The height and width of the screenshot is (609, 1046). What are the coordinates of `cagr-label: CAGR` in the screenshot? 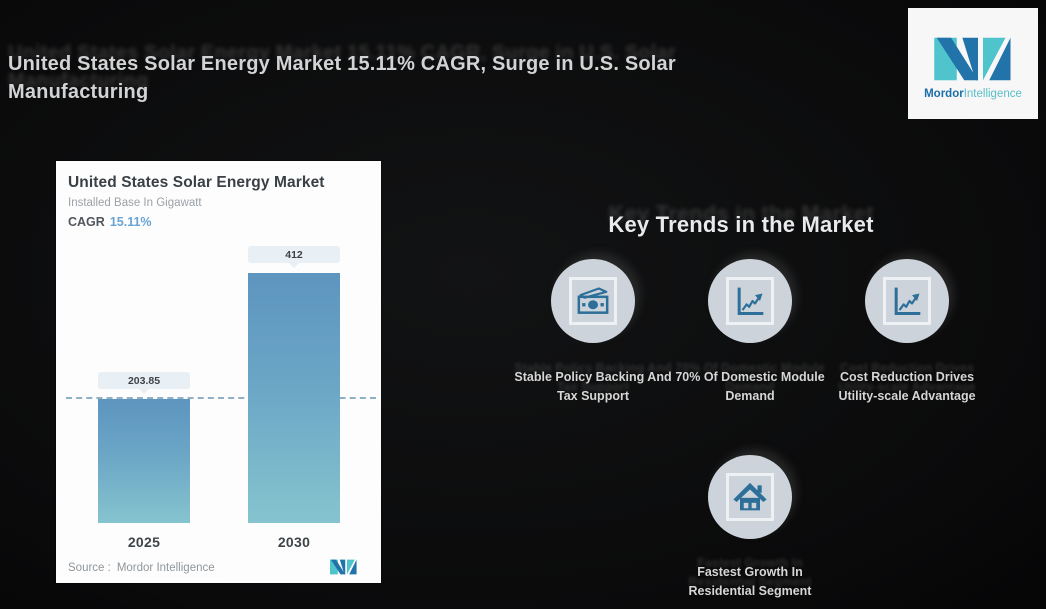 It's located at (86, 222).